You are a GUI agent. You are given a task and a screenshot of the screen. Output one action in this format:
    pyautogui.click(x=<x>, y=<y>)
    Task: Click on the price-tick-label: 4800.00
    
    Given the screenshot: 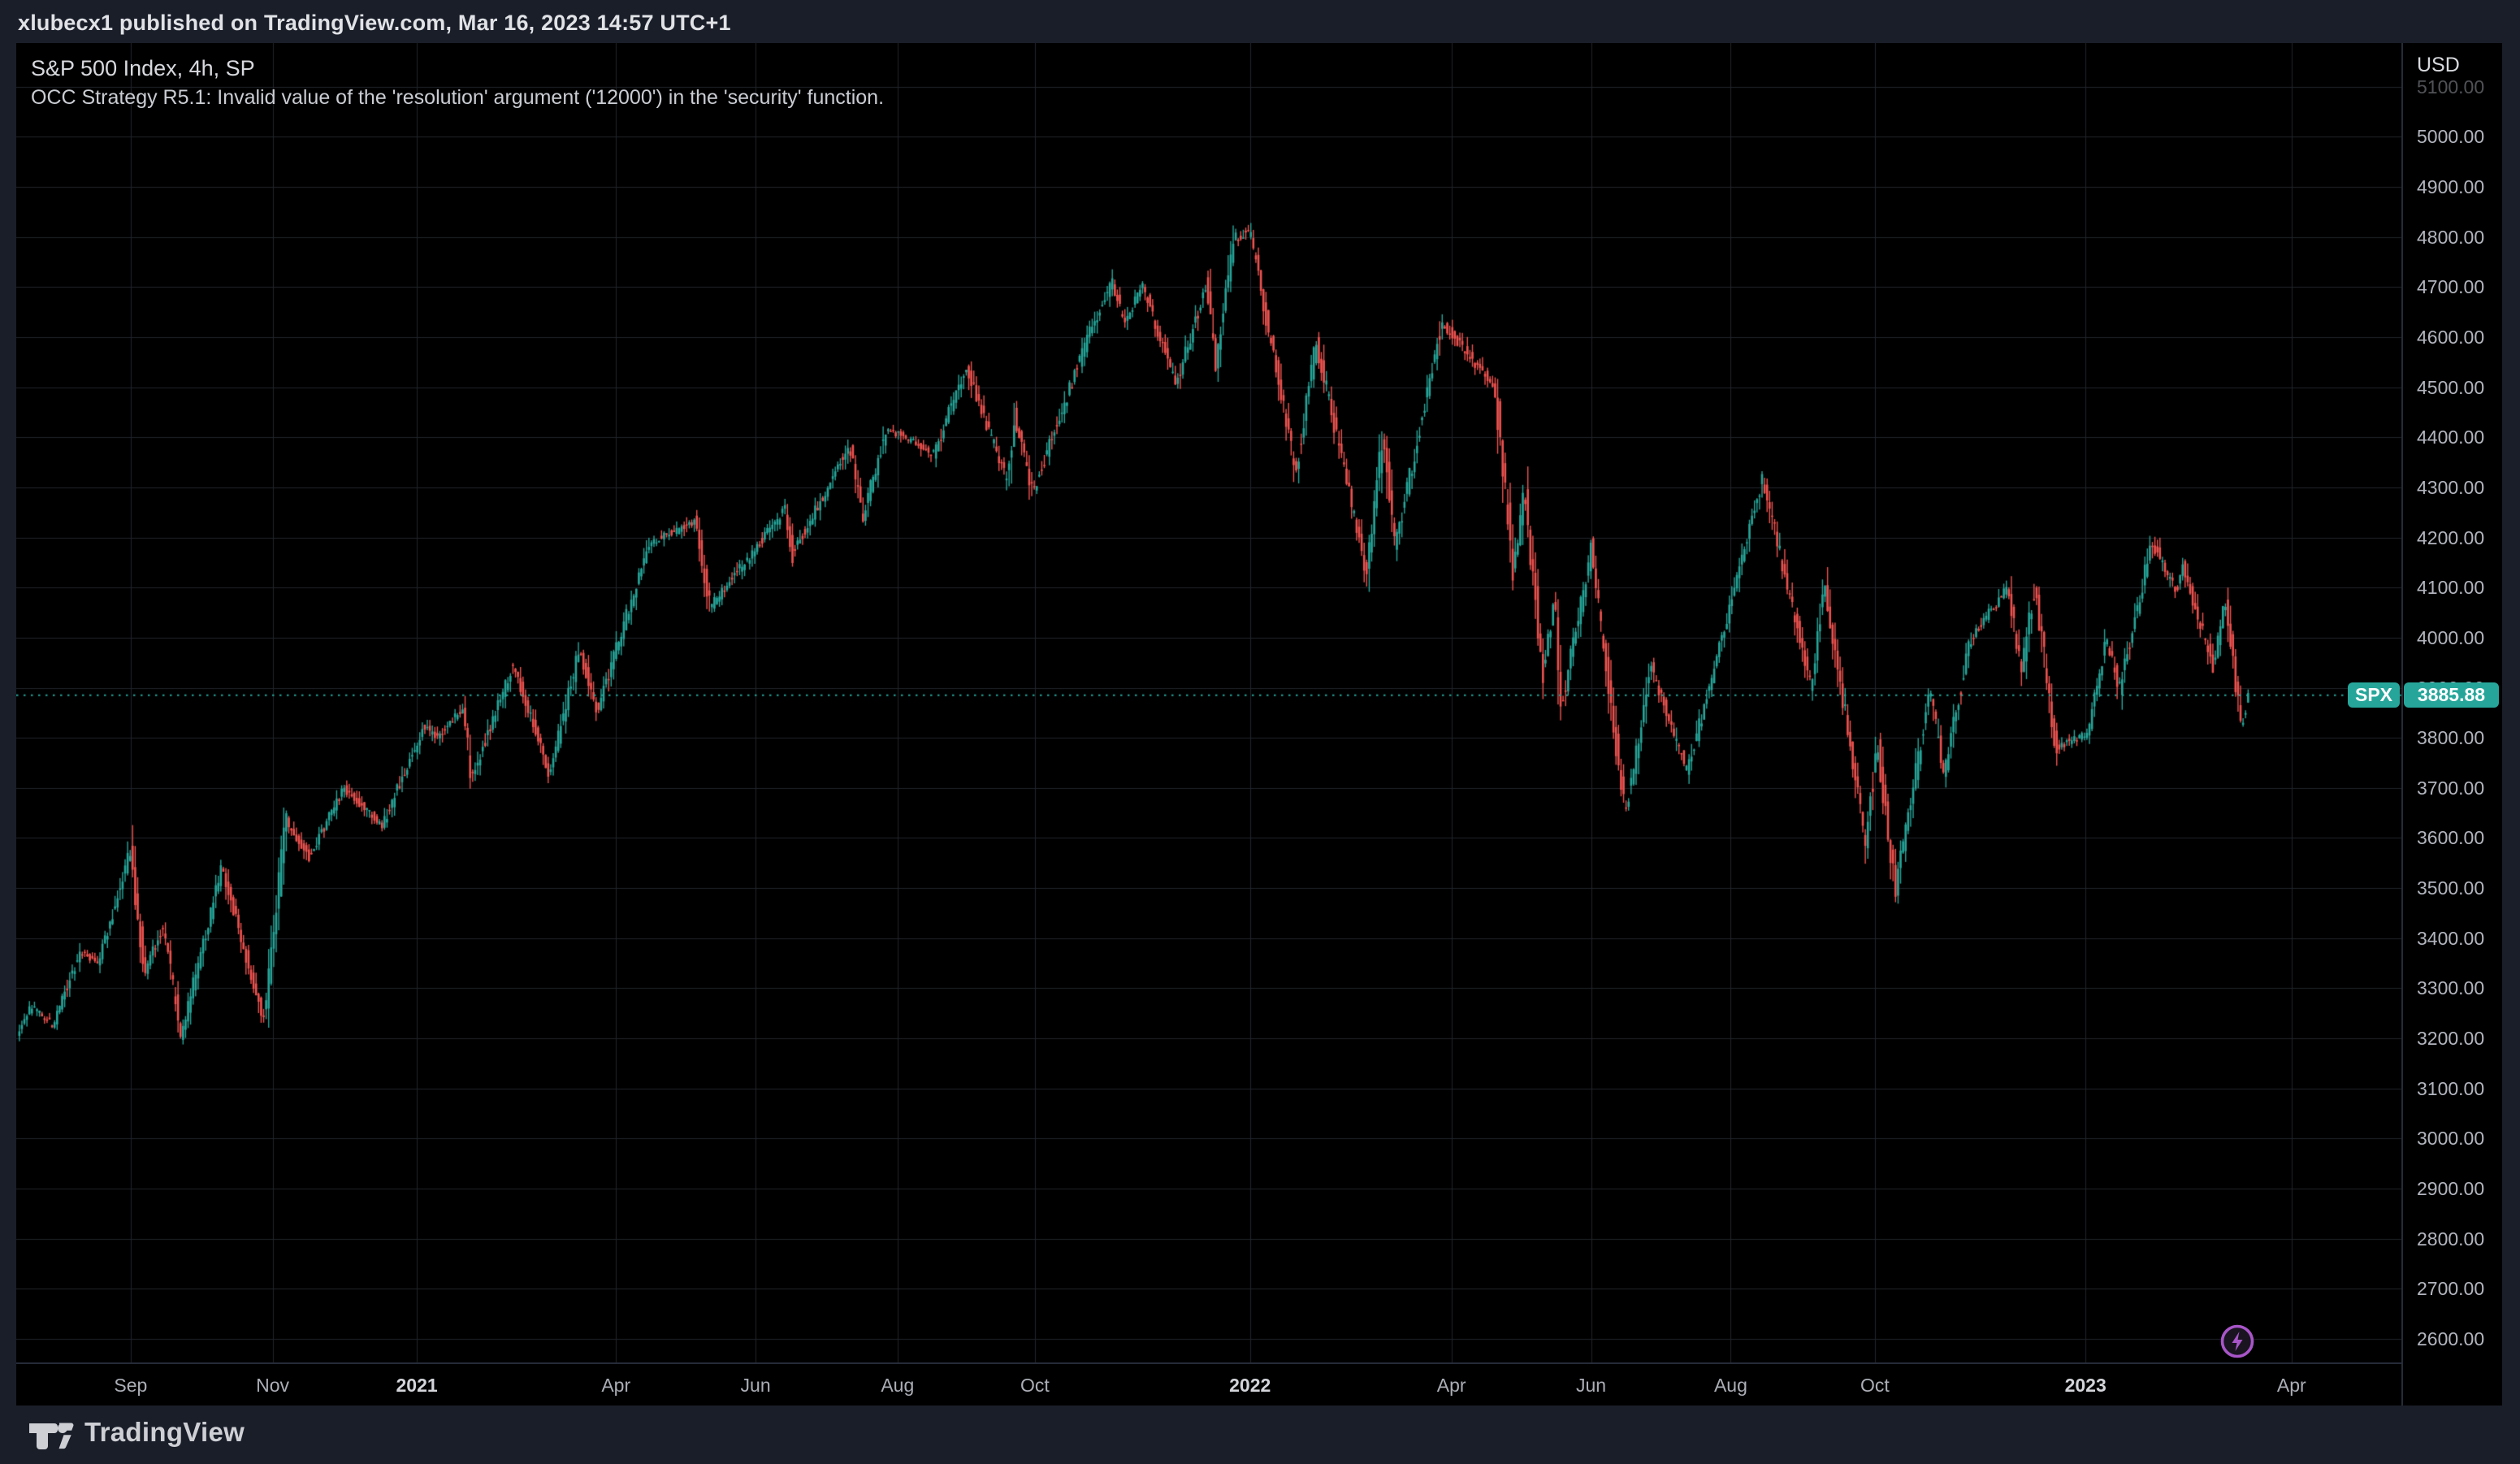 What is the action you would take?
    pyautogui.click(x=2451, y=237)
    